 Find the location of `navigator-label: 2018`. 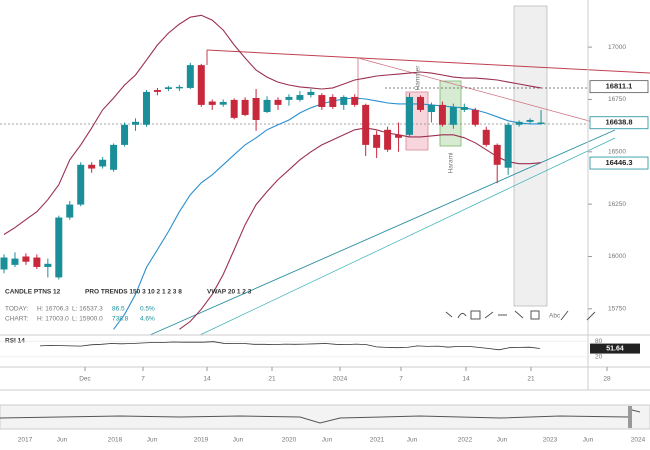

navigator-label: 2018 is located at coordinates (115, 440).